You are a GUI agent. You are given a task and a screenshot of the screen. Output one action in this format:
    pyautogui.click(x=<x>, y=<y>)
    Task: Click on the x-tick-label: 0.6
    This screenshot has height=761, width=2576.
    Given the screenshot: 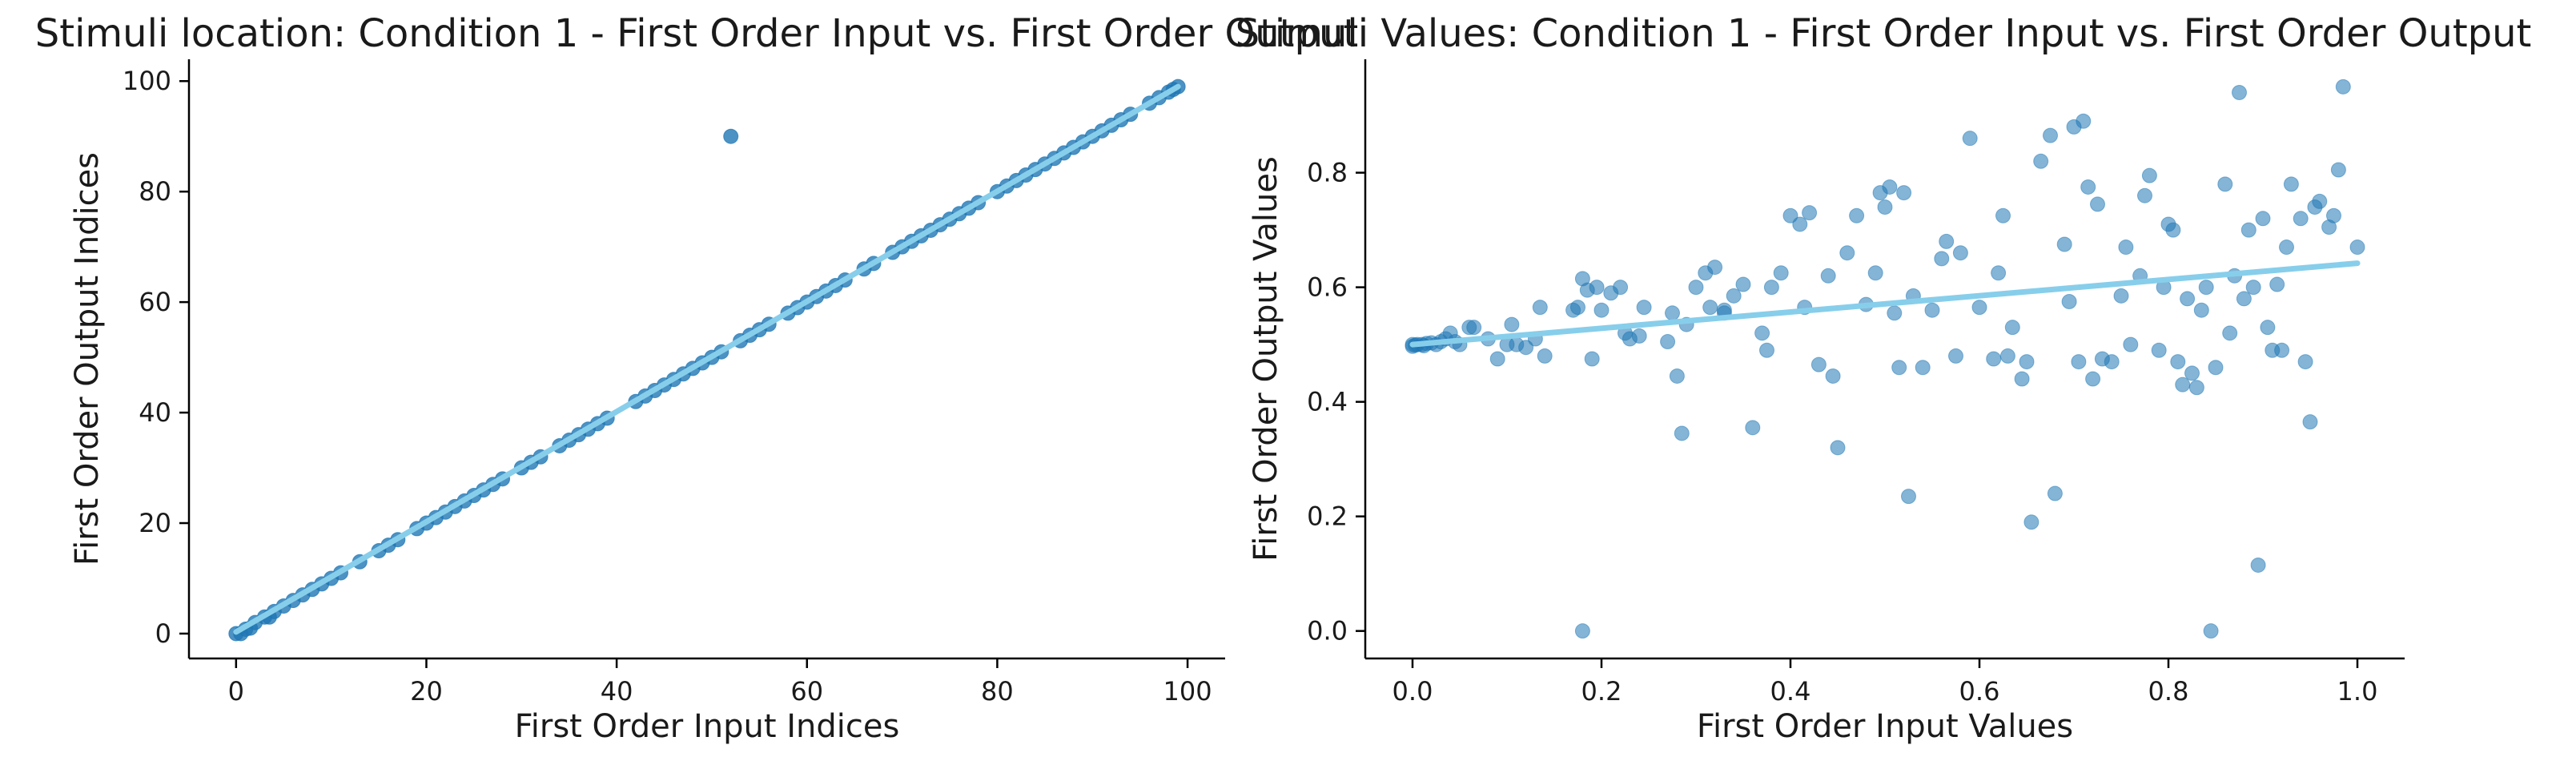 What is the action you would take?
    pyautogui.click(x=1979, y=691)
    